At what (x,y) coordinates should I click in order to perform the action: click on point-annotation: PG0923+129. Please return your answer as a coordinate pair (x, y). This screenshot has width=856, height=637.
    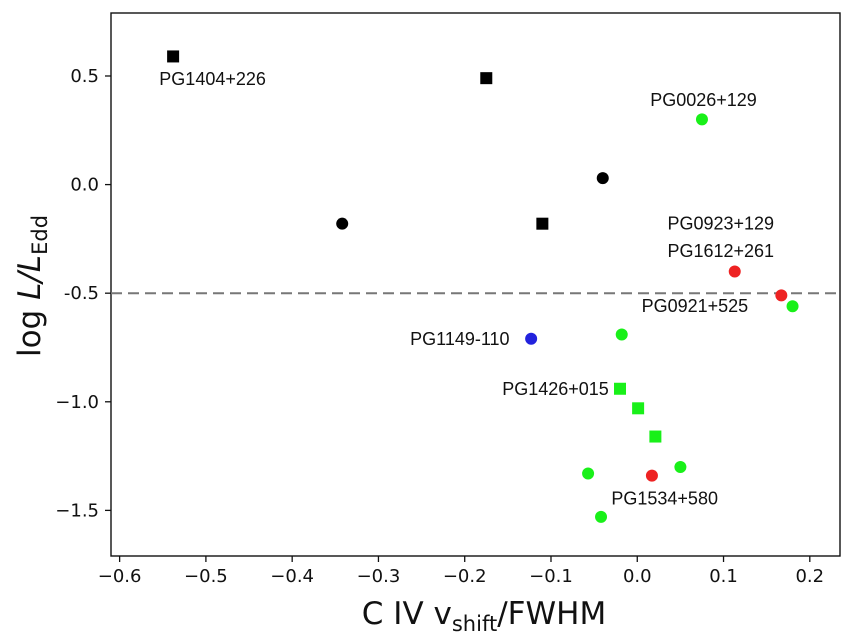
    Looking at the image, I should click on (720, 224).